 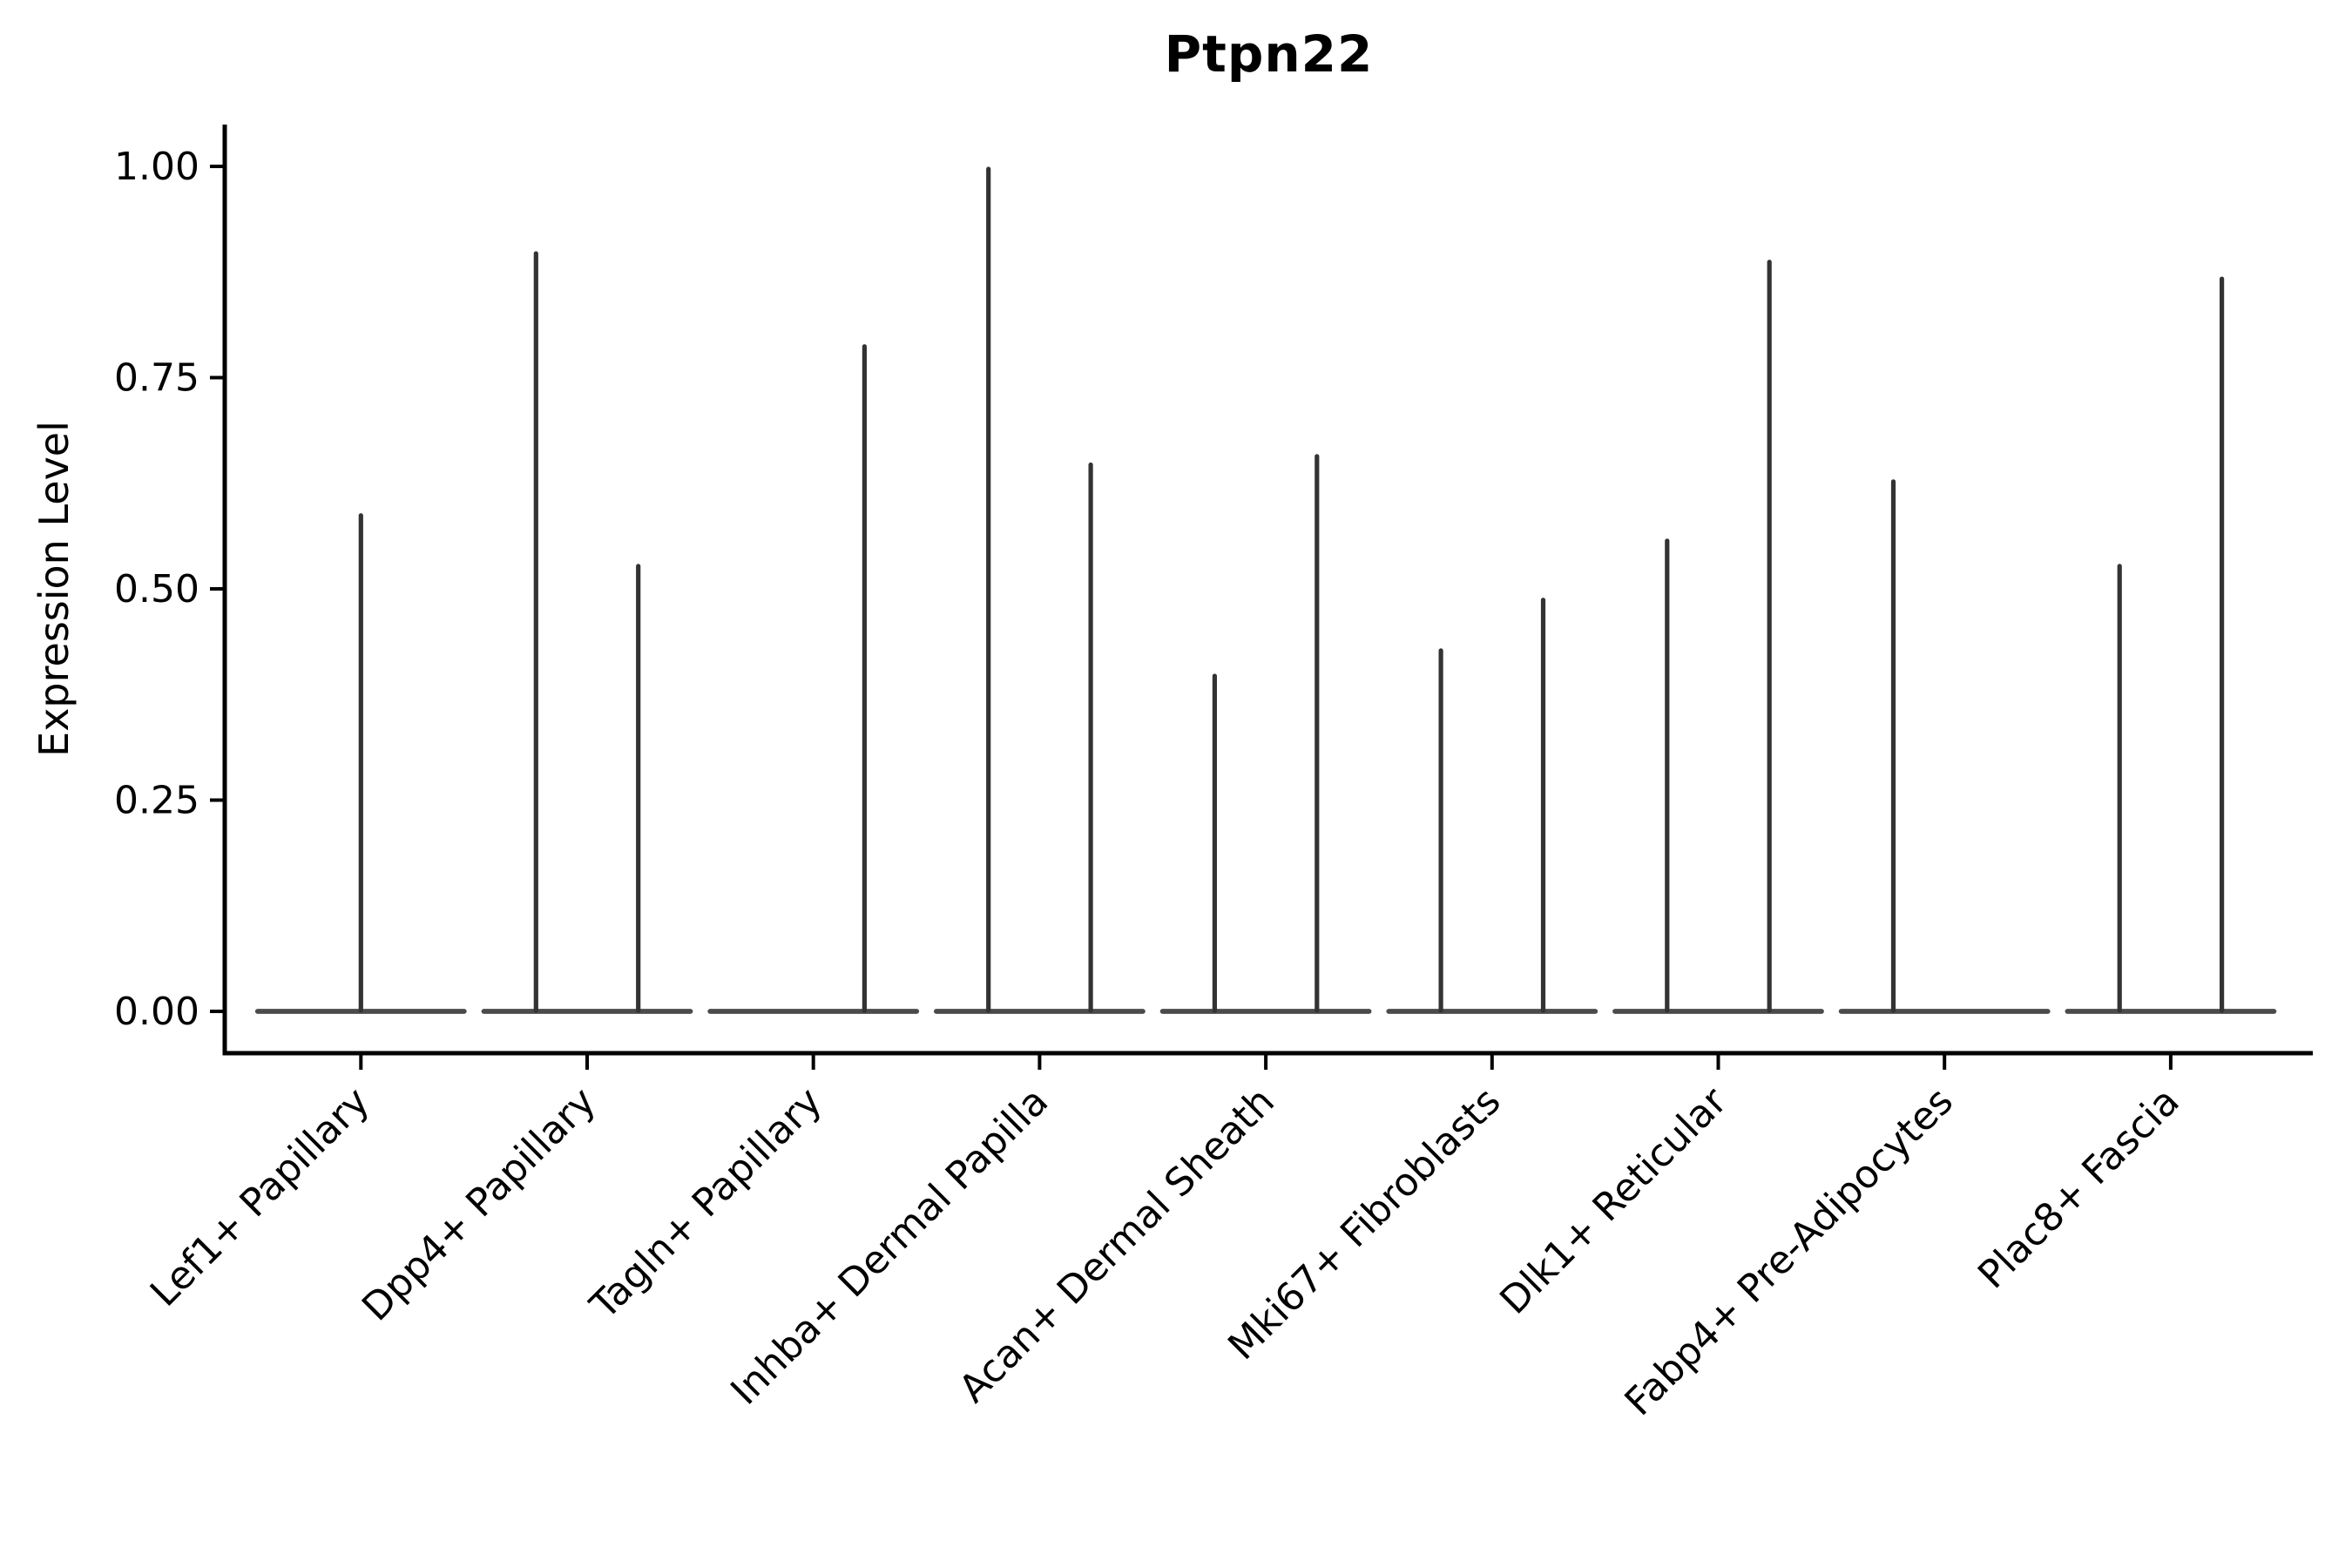 What do you see at coordinates (156, 800) in the screenshot?
I see `y-tick-label: 0.25` at bounding box center [156, 800].